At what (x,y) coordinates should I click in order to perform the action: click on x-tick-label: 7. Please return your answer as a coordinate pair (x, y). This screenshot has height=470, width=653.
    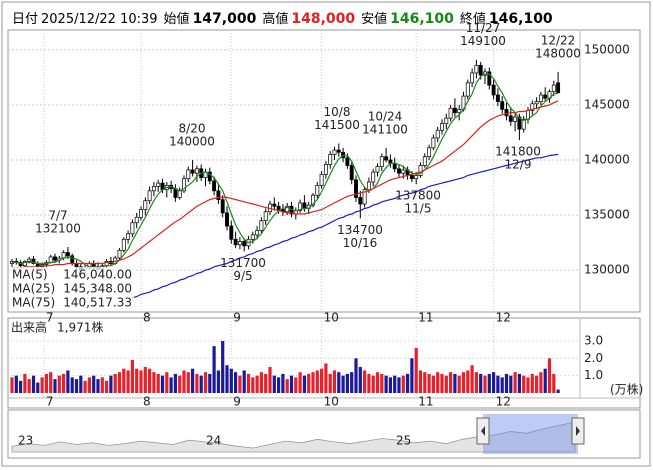
    Looking at the image, I should click on (50, 402).